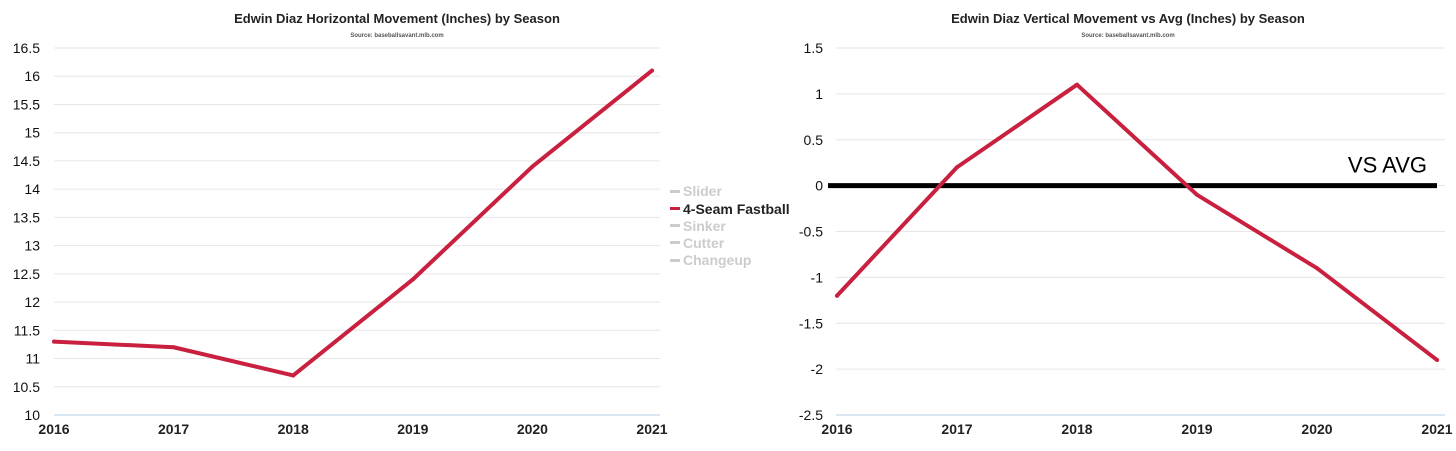  Describe the element at coordinates (704, 243) in the screenshot. I see `legend-label: Cutter` at that location.